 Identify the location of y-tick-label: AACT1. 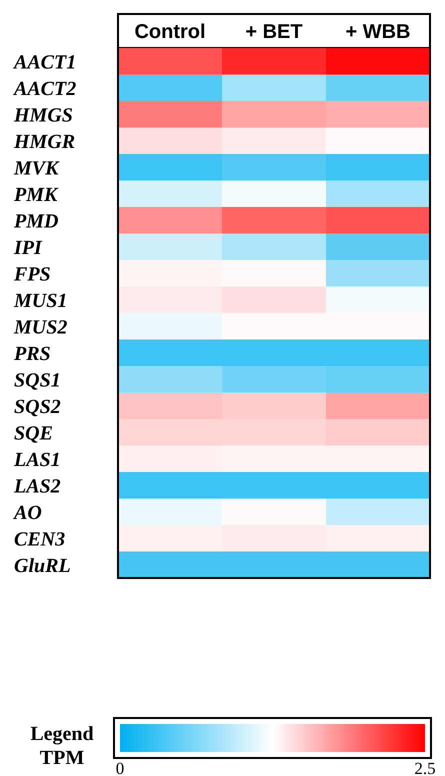
(44, 62).